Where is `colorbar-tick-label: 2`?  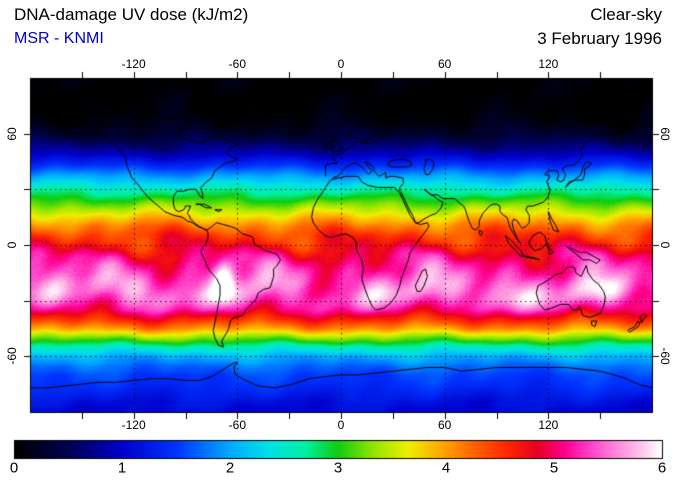 colorbar-tick-label: 2 is located at coordinates (230, 468).